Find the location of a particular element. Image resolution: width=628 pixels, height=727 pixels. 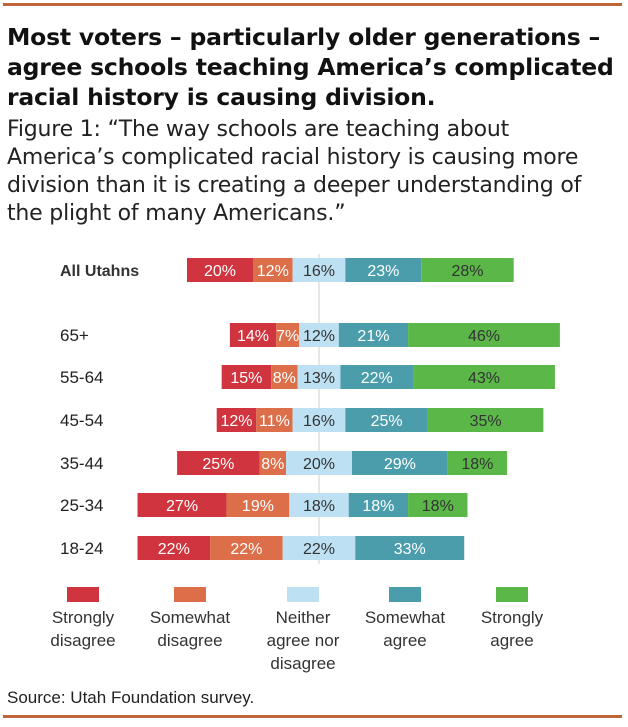

value-label: 11% is located at coordinates (274, 421).